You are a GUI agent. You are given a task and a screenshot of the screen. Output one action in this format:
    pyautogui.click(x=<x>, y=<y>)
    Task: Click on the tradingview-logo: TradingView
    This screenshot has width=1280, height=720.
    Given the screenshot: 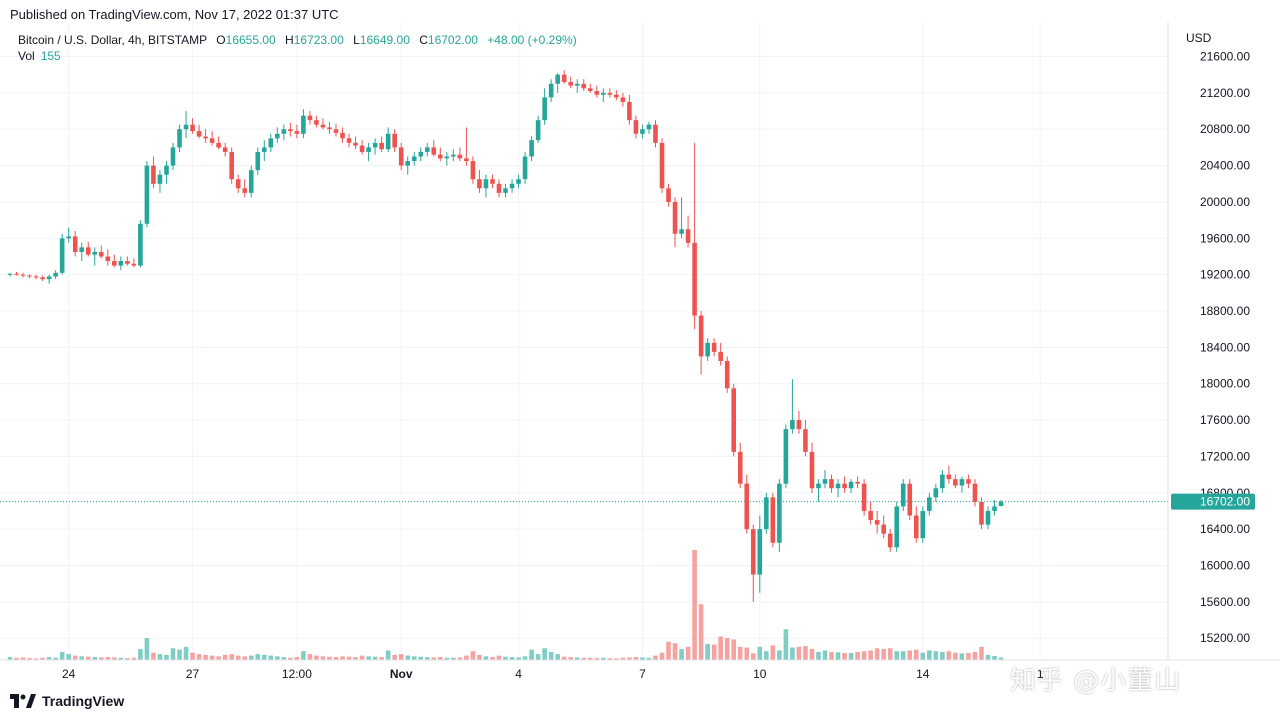 What is the action you would take?
    pyautogui.click(x=67, y=701)
    